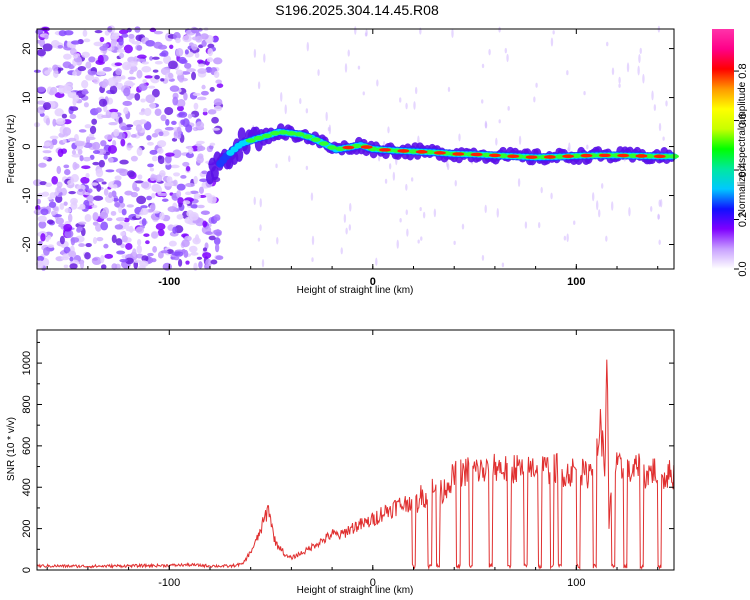  I want to click on spectrogram-track-peak, so click(476, 154).